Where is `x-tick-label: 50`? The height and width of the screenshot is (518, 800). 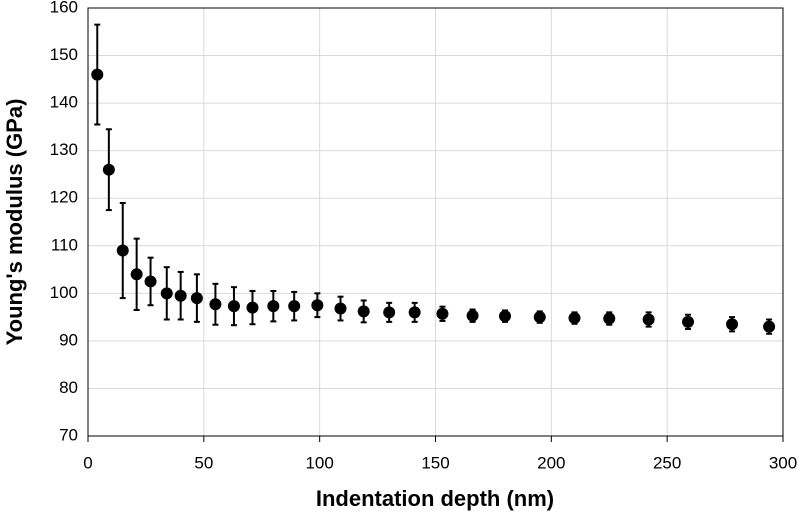
x-tick-label: 50 is located at coordinates (203, 462).